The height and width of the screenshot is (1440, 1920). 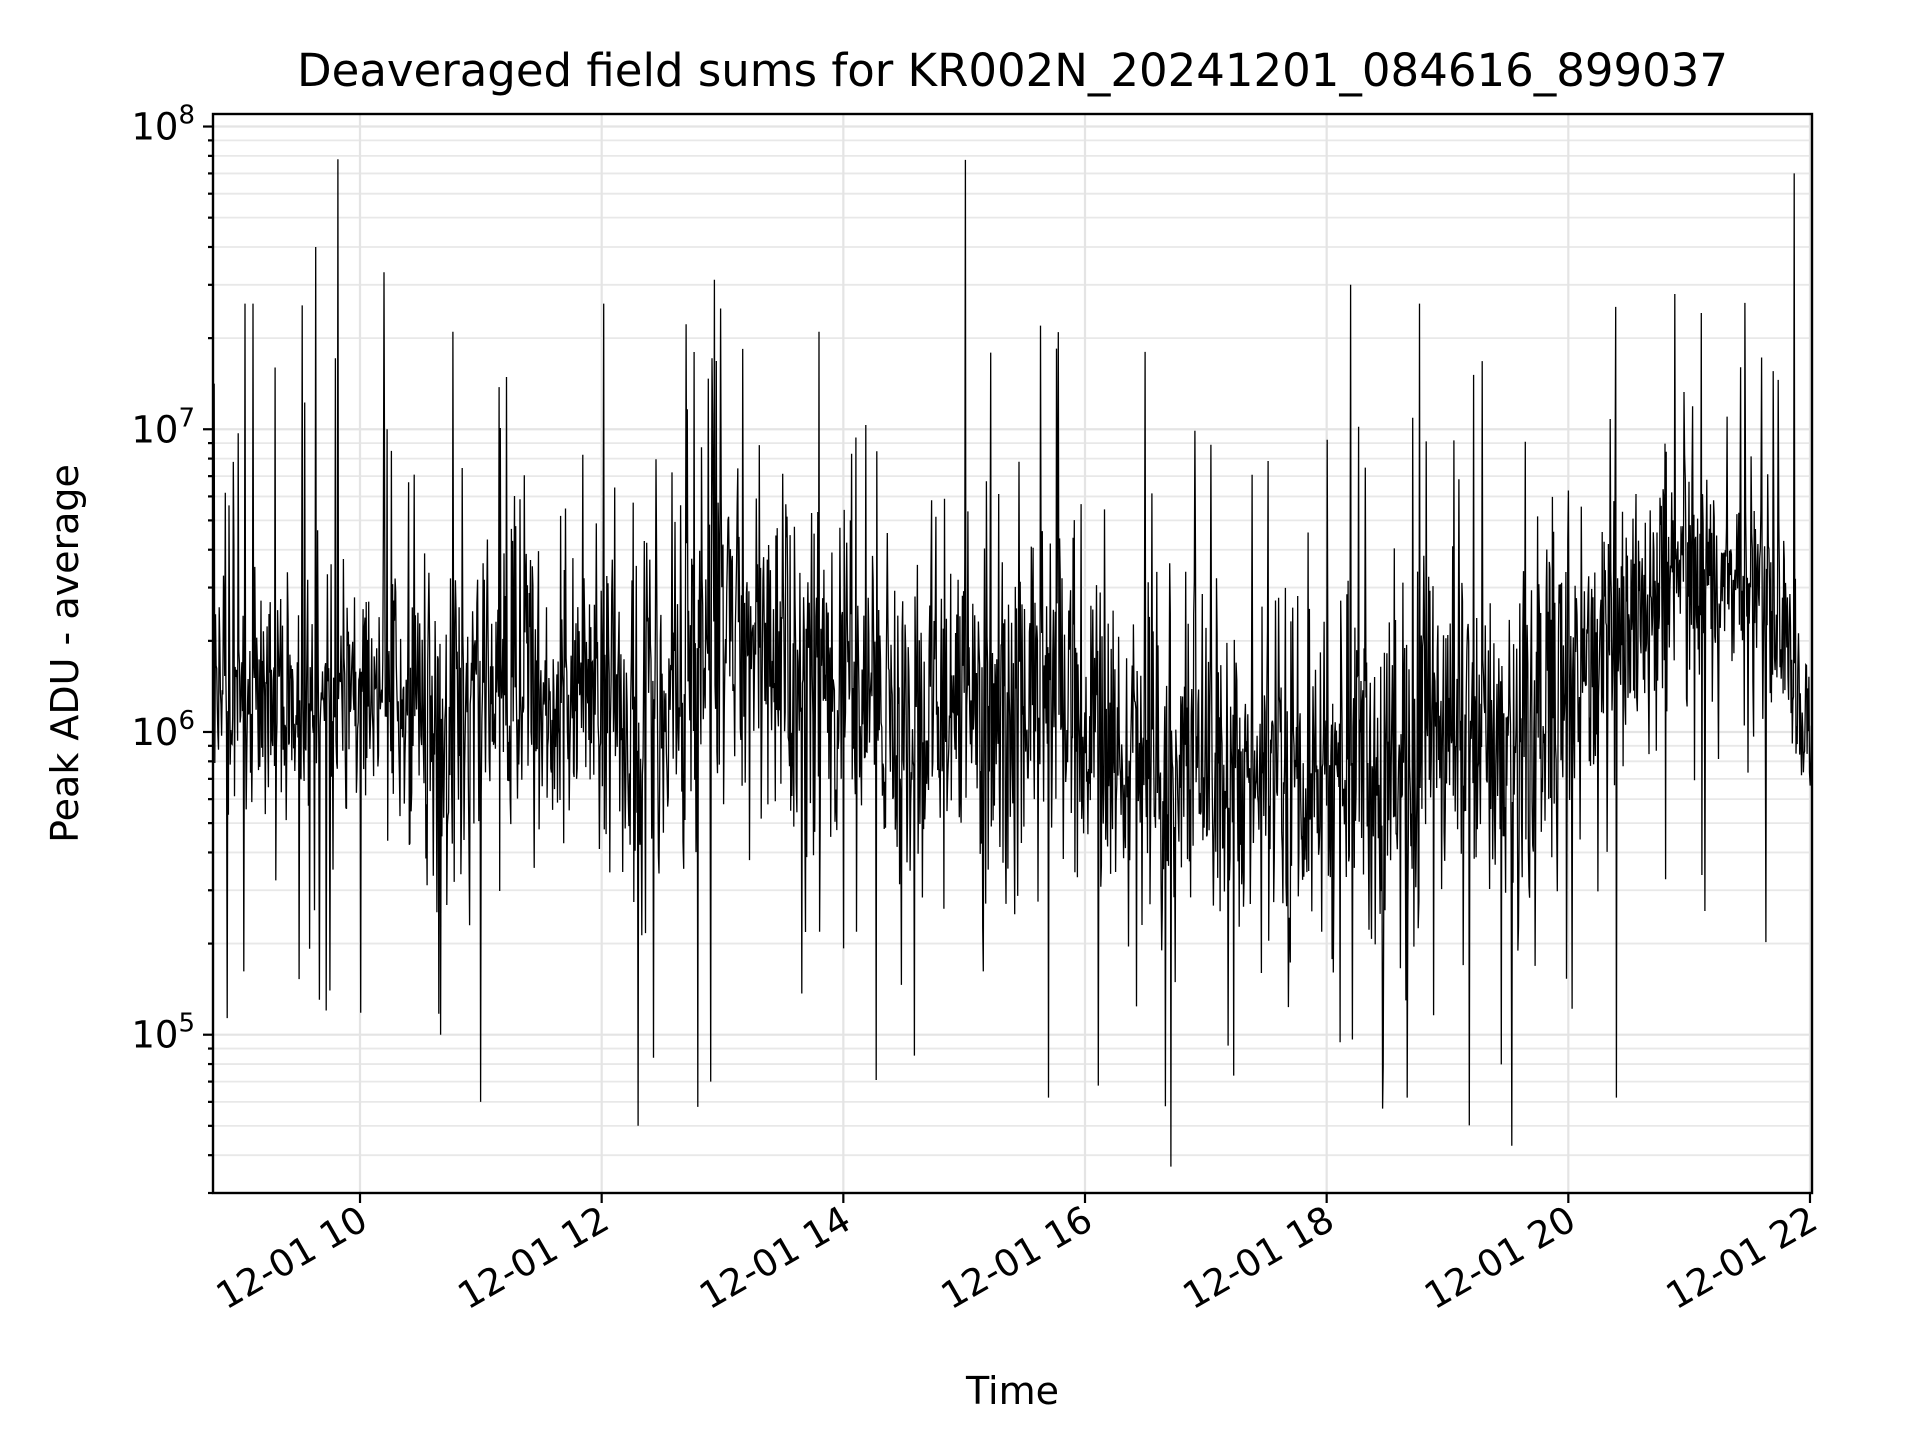 I want to click on y-axis-label: Peak ADU - average, so click(x=65, y=653).